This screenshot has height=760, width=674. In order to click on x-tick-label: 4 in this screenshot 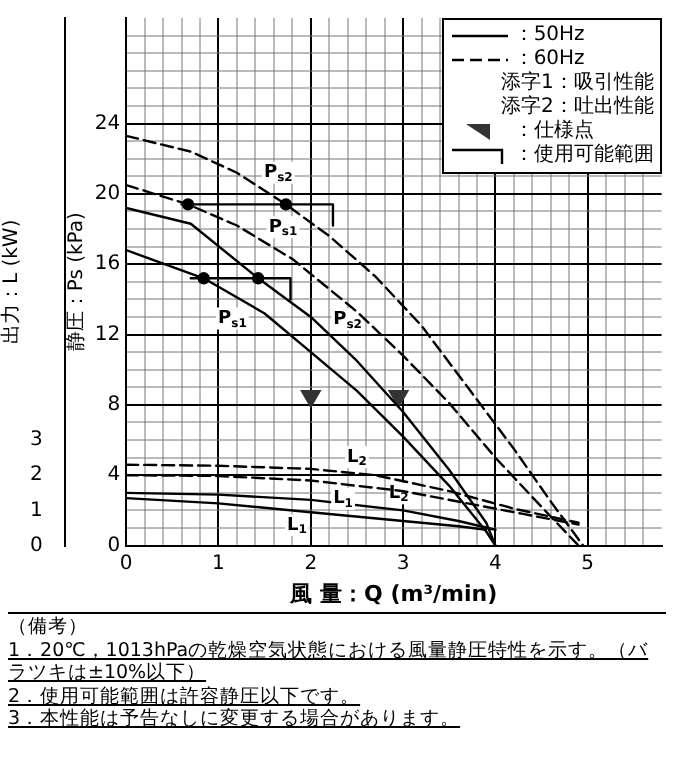, I will do `click(495, 563)`.